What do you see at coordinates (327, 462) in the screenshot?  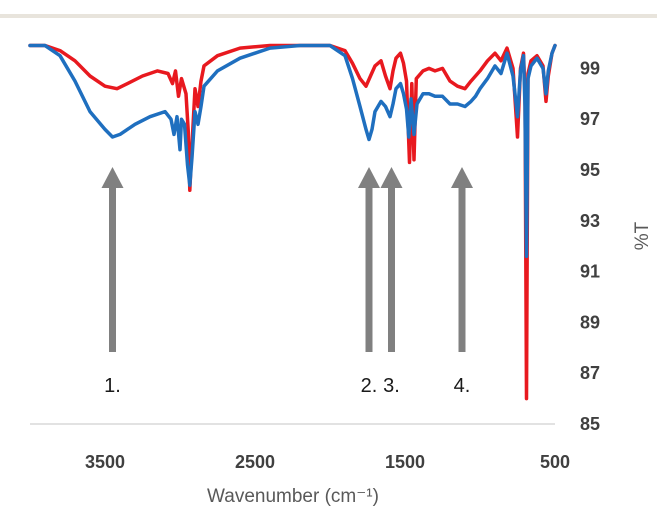 I see `x-axis-ticks: 3500 2500 1500 500` at bounding box center [327, 462].